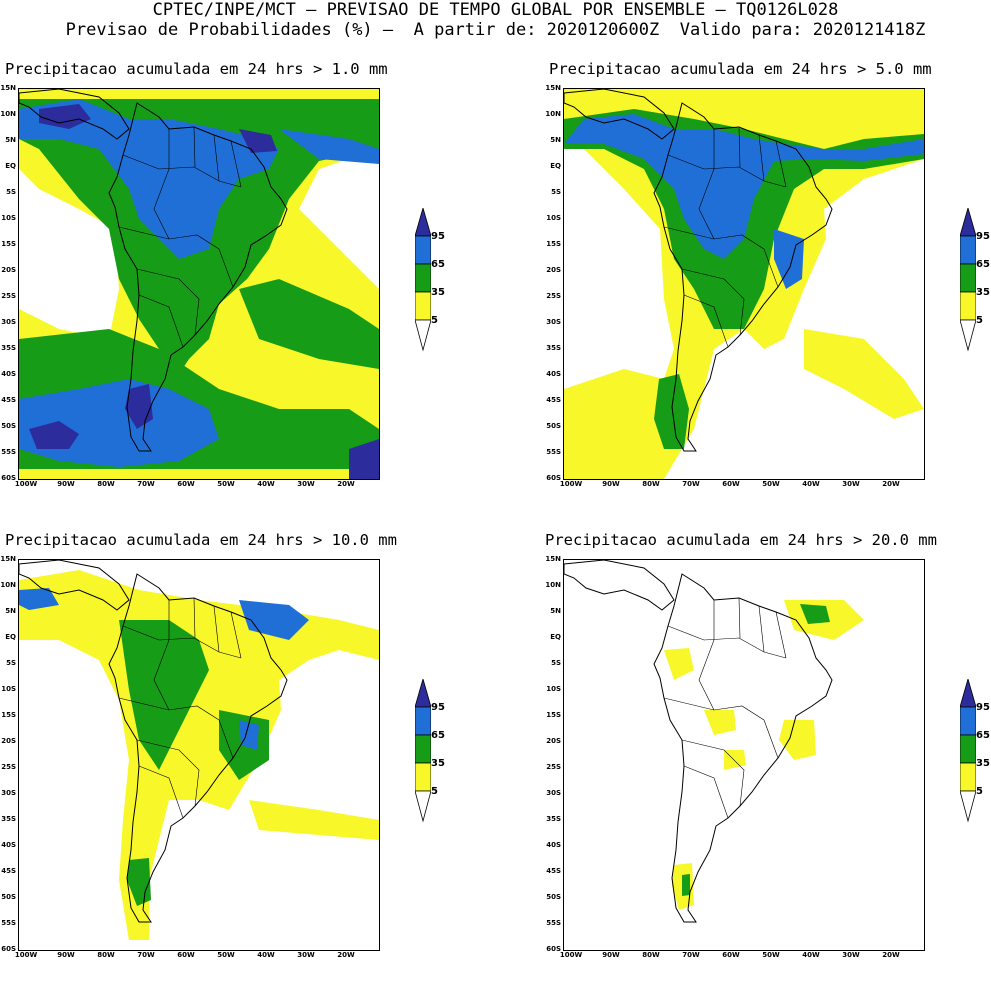 The width and height of the screenshot is (991, 1001). What do you see at coordinates (619, 585) in the screenshot?
I see `coastline-central-america` at bounding box center [619, 585].